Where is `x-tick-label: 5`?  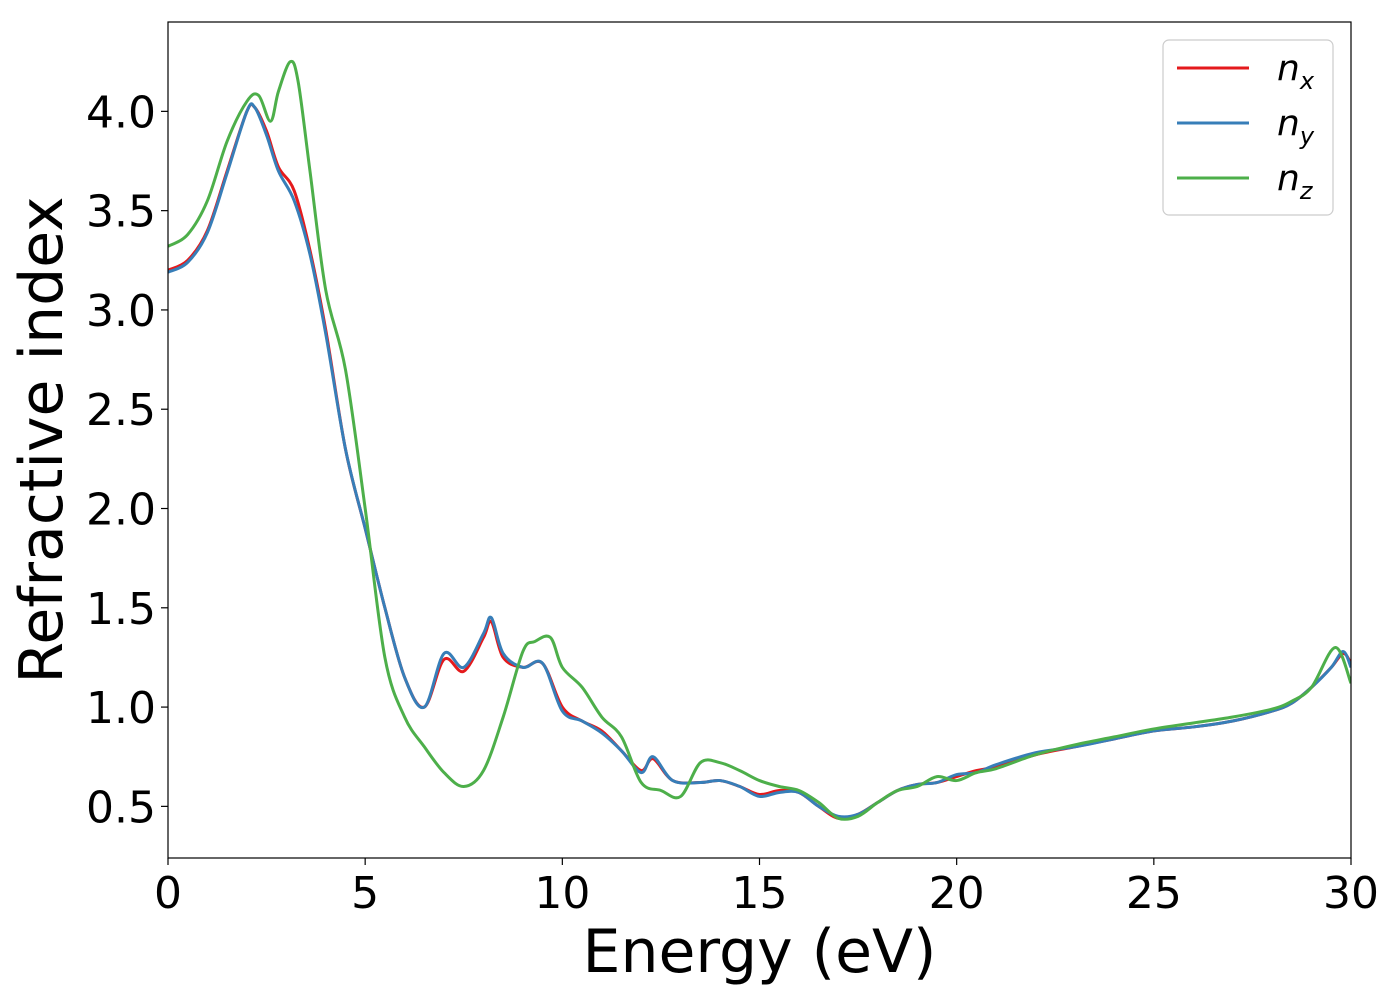
x-tick-label: 5 is located at coordinates (365, 893).